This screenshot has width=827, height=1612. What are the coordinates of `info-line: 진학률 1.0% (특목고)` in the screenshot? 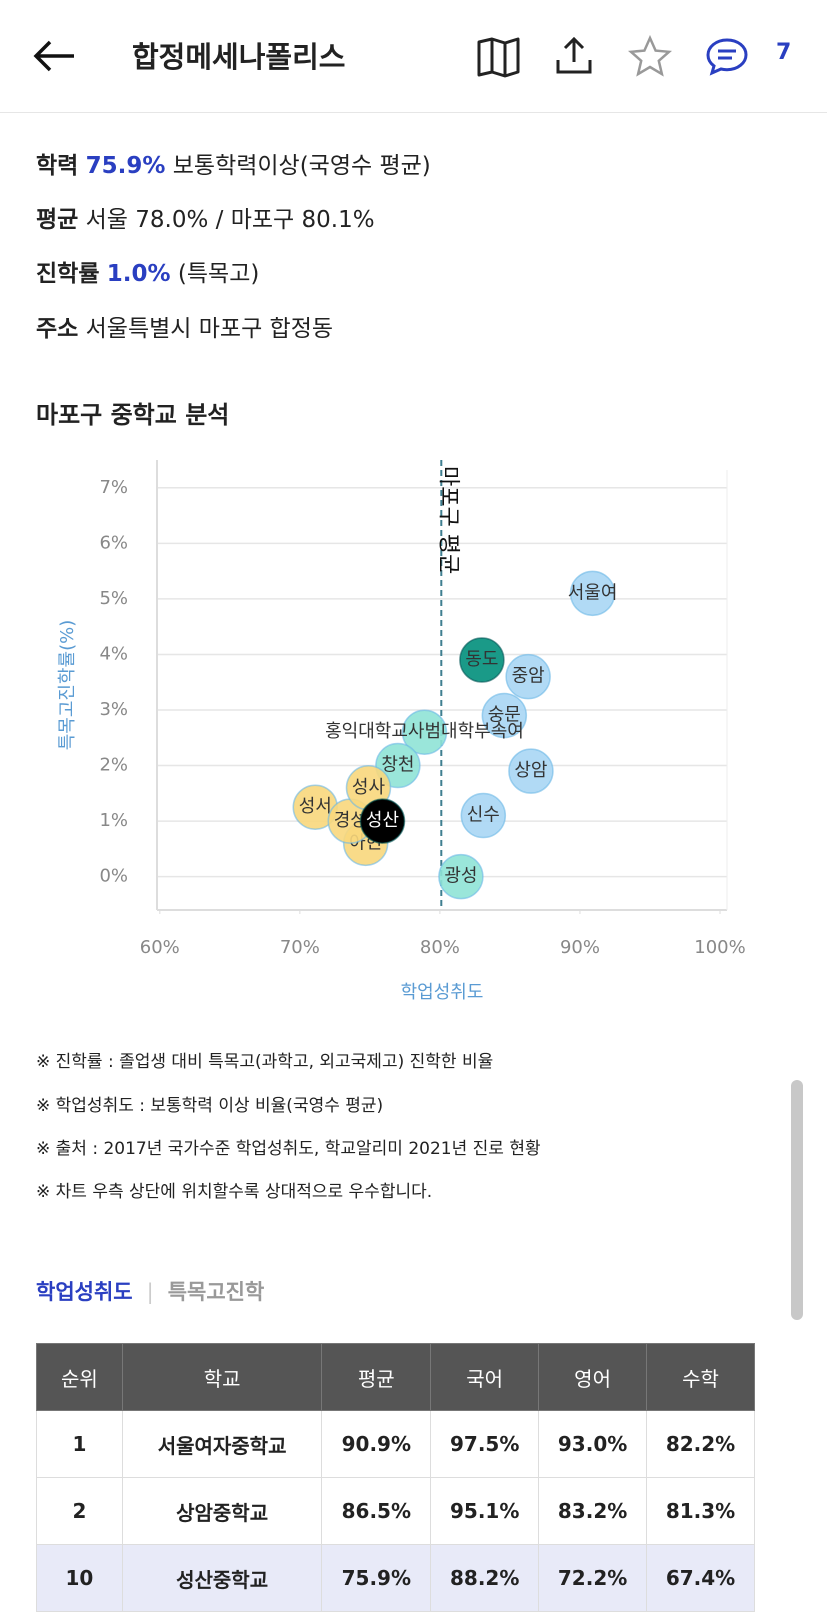 It's located at (147, 271).